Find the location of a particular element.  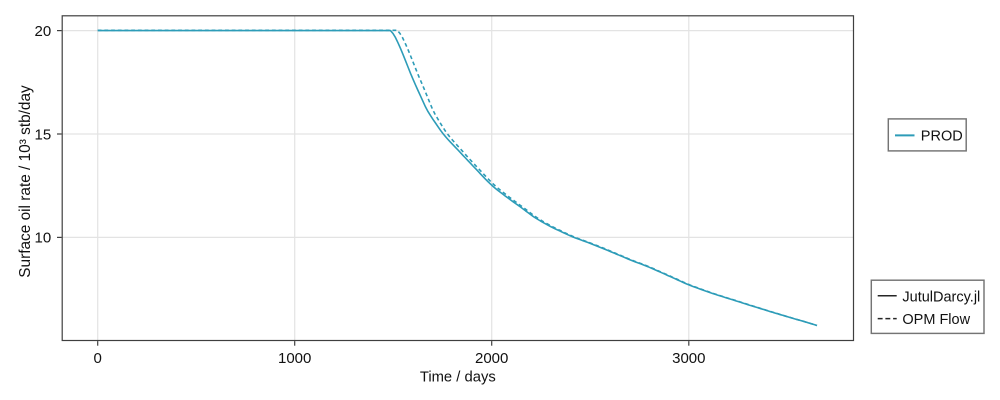

svg-text: 20 is located at coordinates (43, 31).